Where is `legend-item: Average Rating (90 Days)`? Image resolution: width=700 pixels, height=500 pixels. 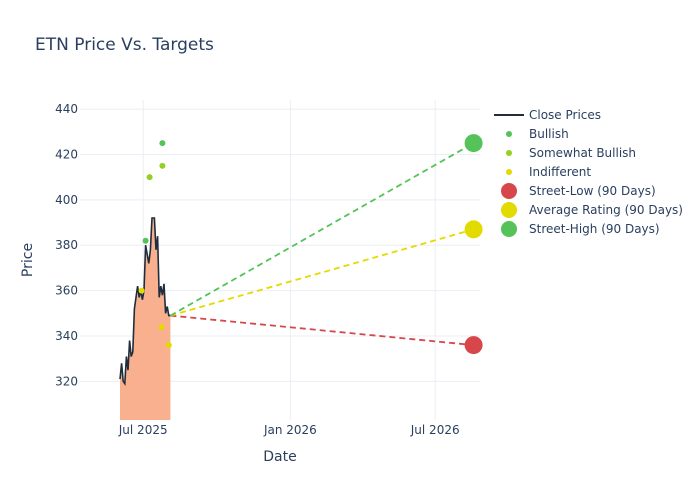 legend-item: Average Rating (90 Days) is located at coordinates (592, 210).